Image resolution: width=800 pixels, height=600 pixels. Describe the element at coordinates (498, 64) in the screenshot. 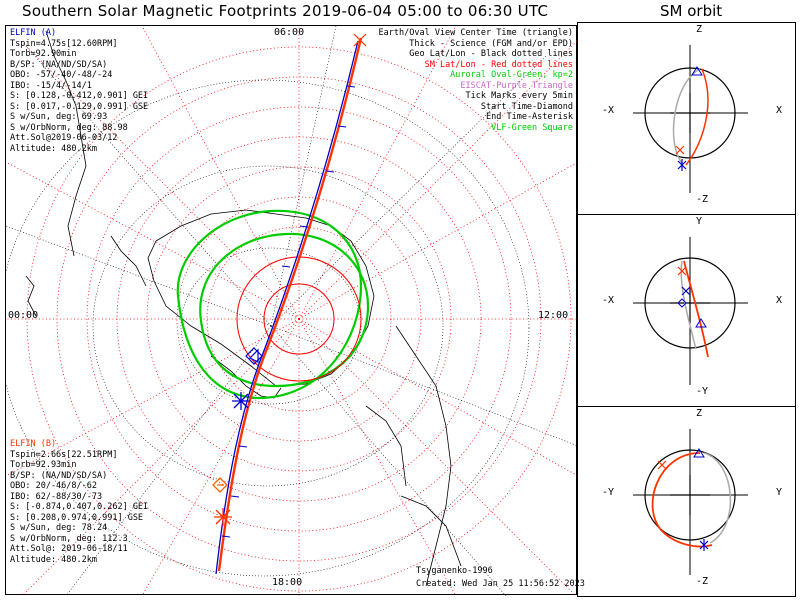

I see `legend-item: SM Lat/Lon - Red dotted lines` at that location.